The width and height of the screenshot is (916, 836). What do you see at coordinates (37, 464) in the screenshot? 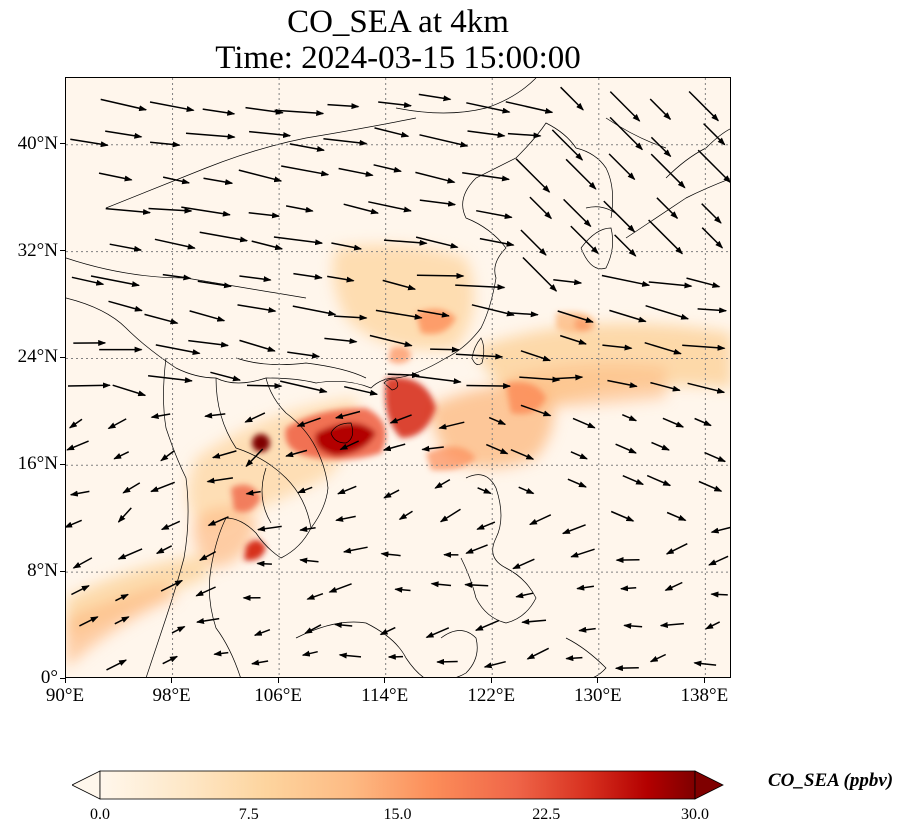
I see `lat-tick-label: 16°N` at bounding box center [37, 464].